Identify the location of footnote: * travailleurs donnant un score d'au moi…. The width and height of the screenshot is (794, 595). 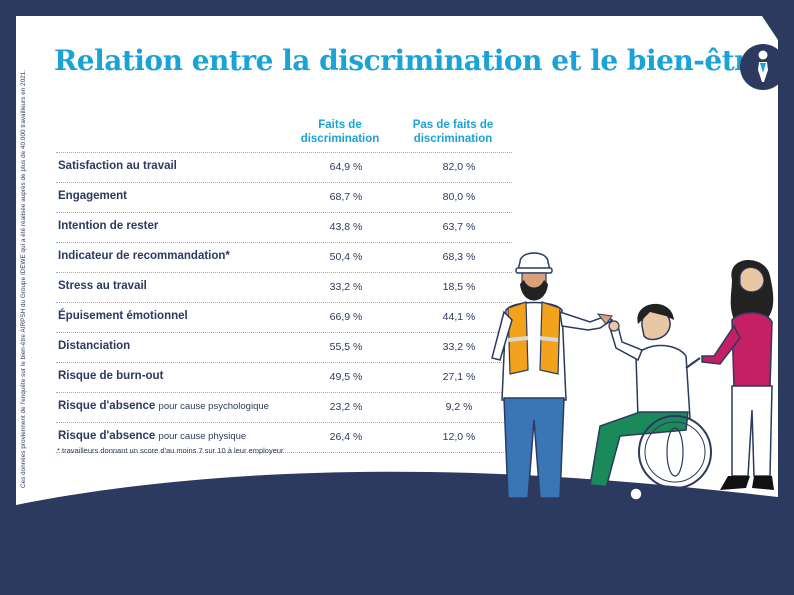
(170, 450).